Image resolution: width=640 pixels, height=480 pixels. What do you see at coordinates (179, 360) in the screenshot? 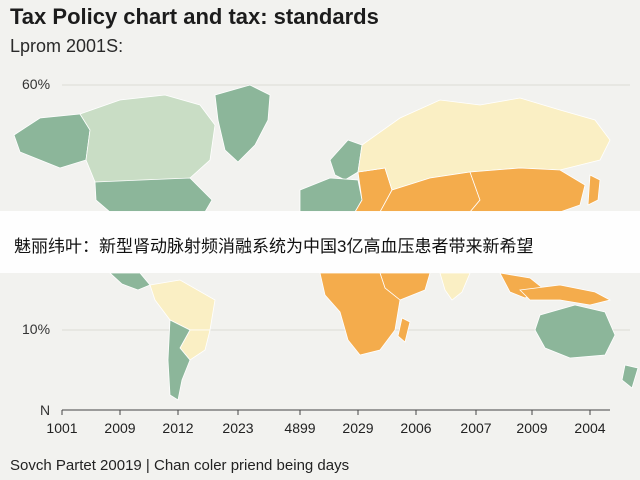
I see `region-south-america-south` at bounding box center [179, 360].